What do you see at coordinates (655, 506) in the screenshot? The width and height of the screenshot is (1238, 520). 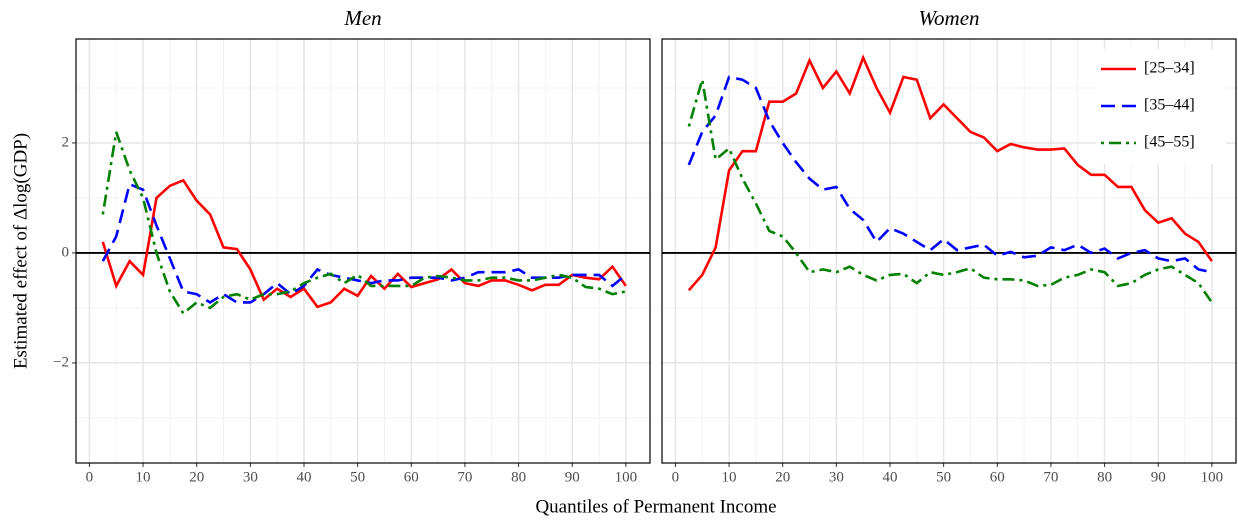 I see `x-axis-label: Quantiles of Permanent Income` at bounding box center [655, 506].